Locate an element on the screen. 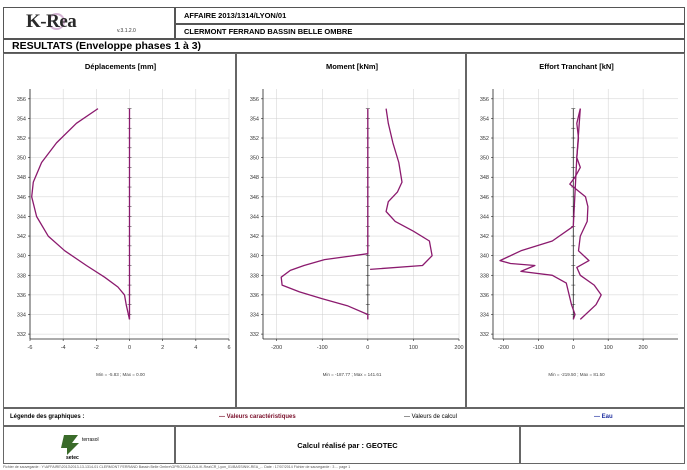 This screenshot has width=687, height=470. project-label: CLERMONT FERRAND BASSIN BELLE OMBRE is located at coordinates (430, 31).